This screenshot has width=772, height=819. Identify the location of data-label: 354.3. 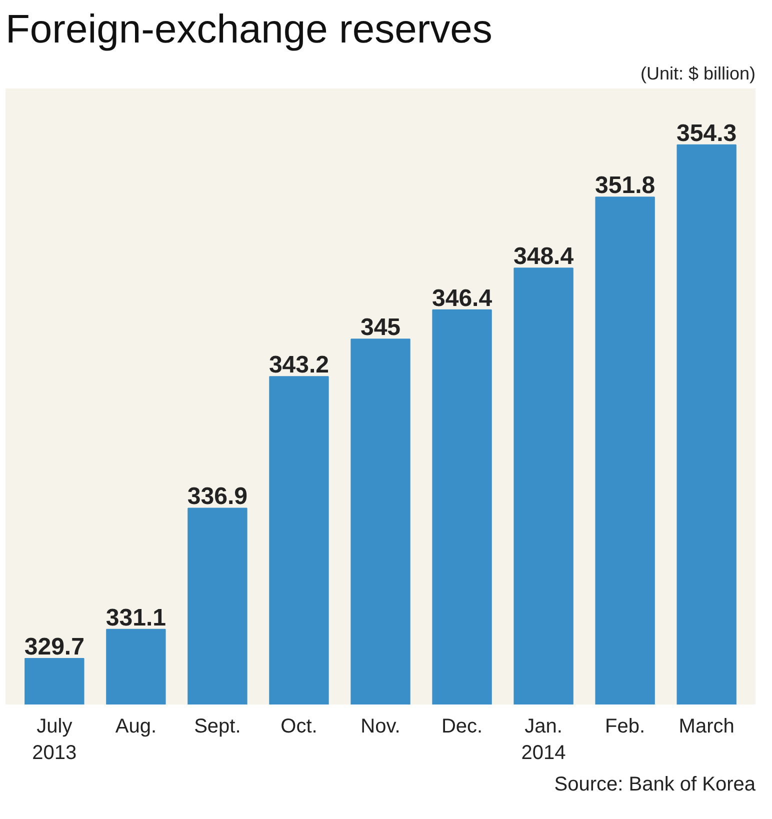
(706, 133).